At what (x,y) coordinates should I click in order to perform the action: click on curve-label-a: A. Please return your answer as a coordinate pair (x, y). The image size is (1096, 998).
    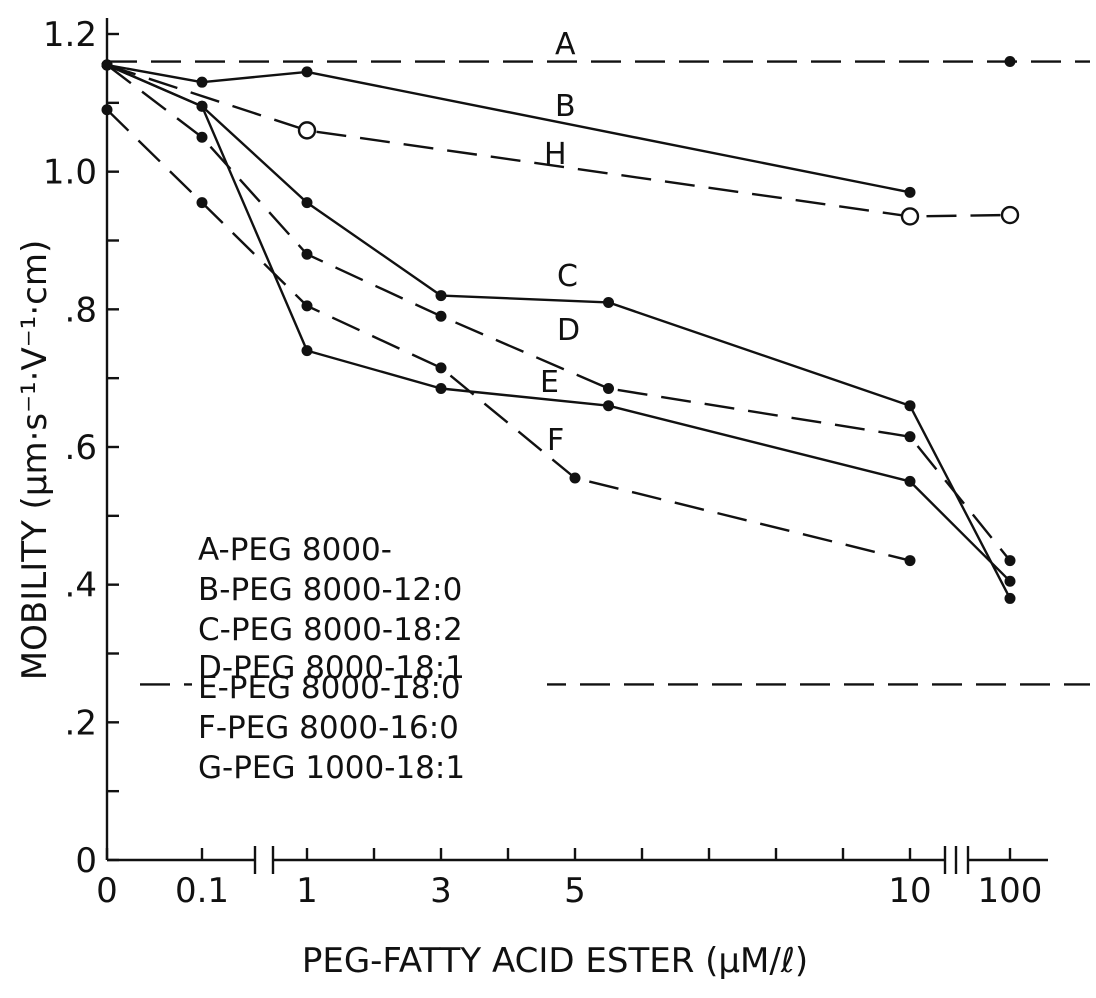
    Looking at the image, I should click on (565, 44).